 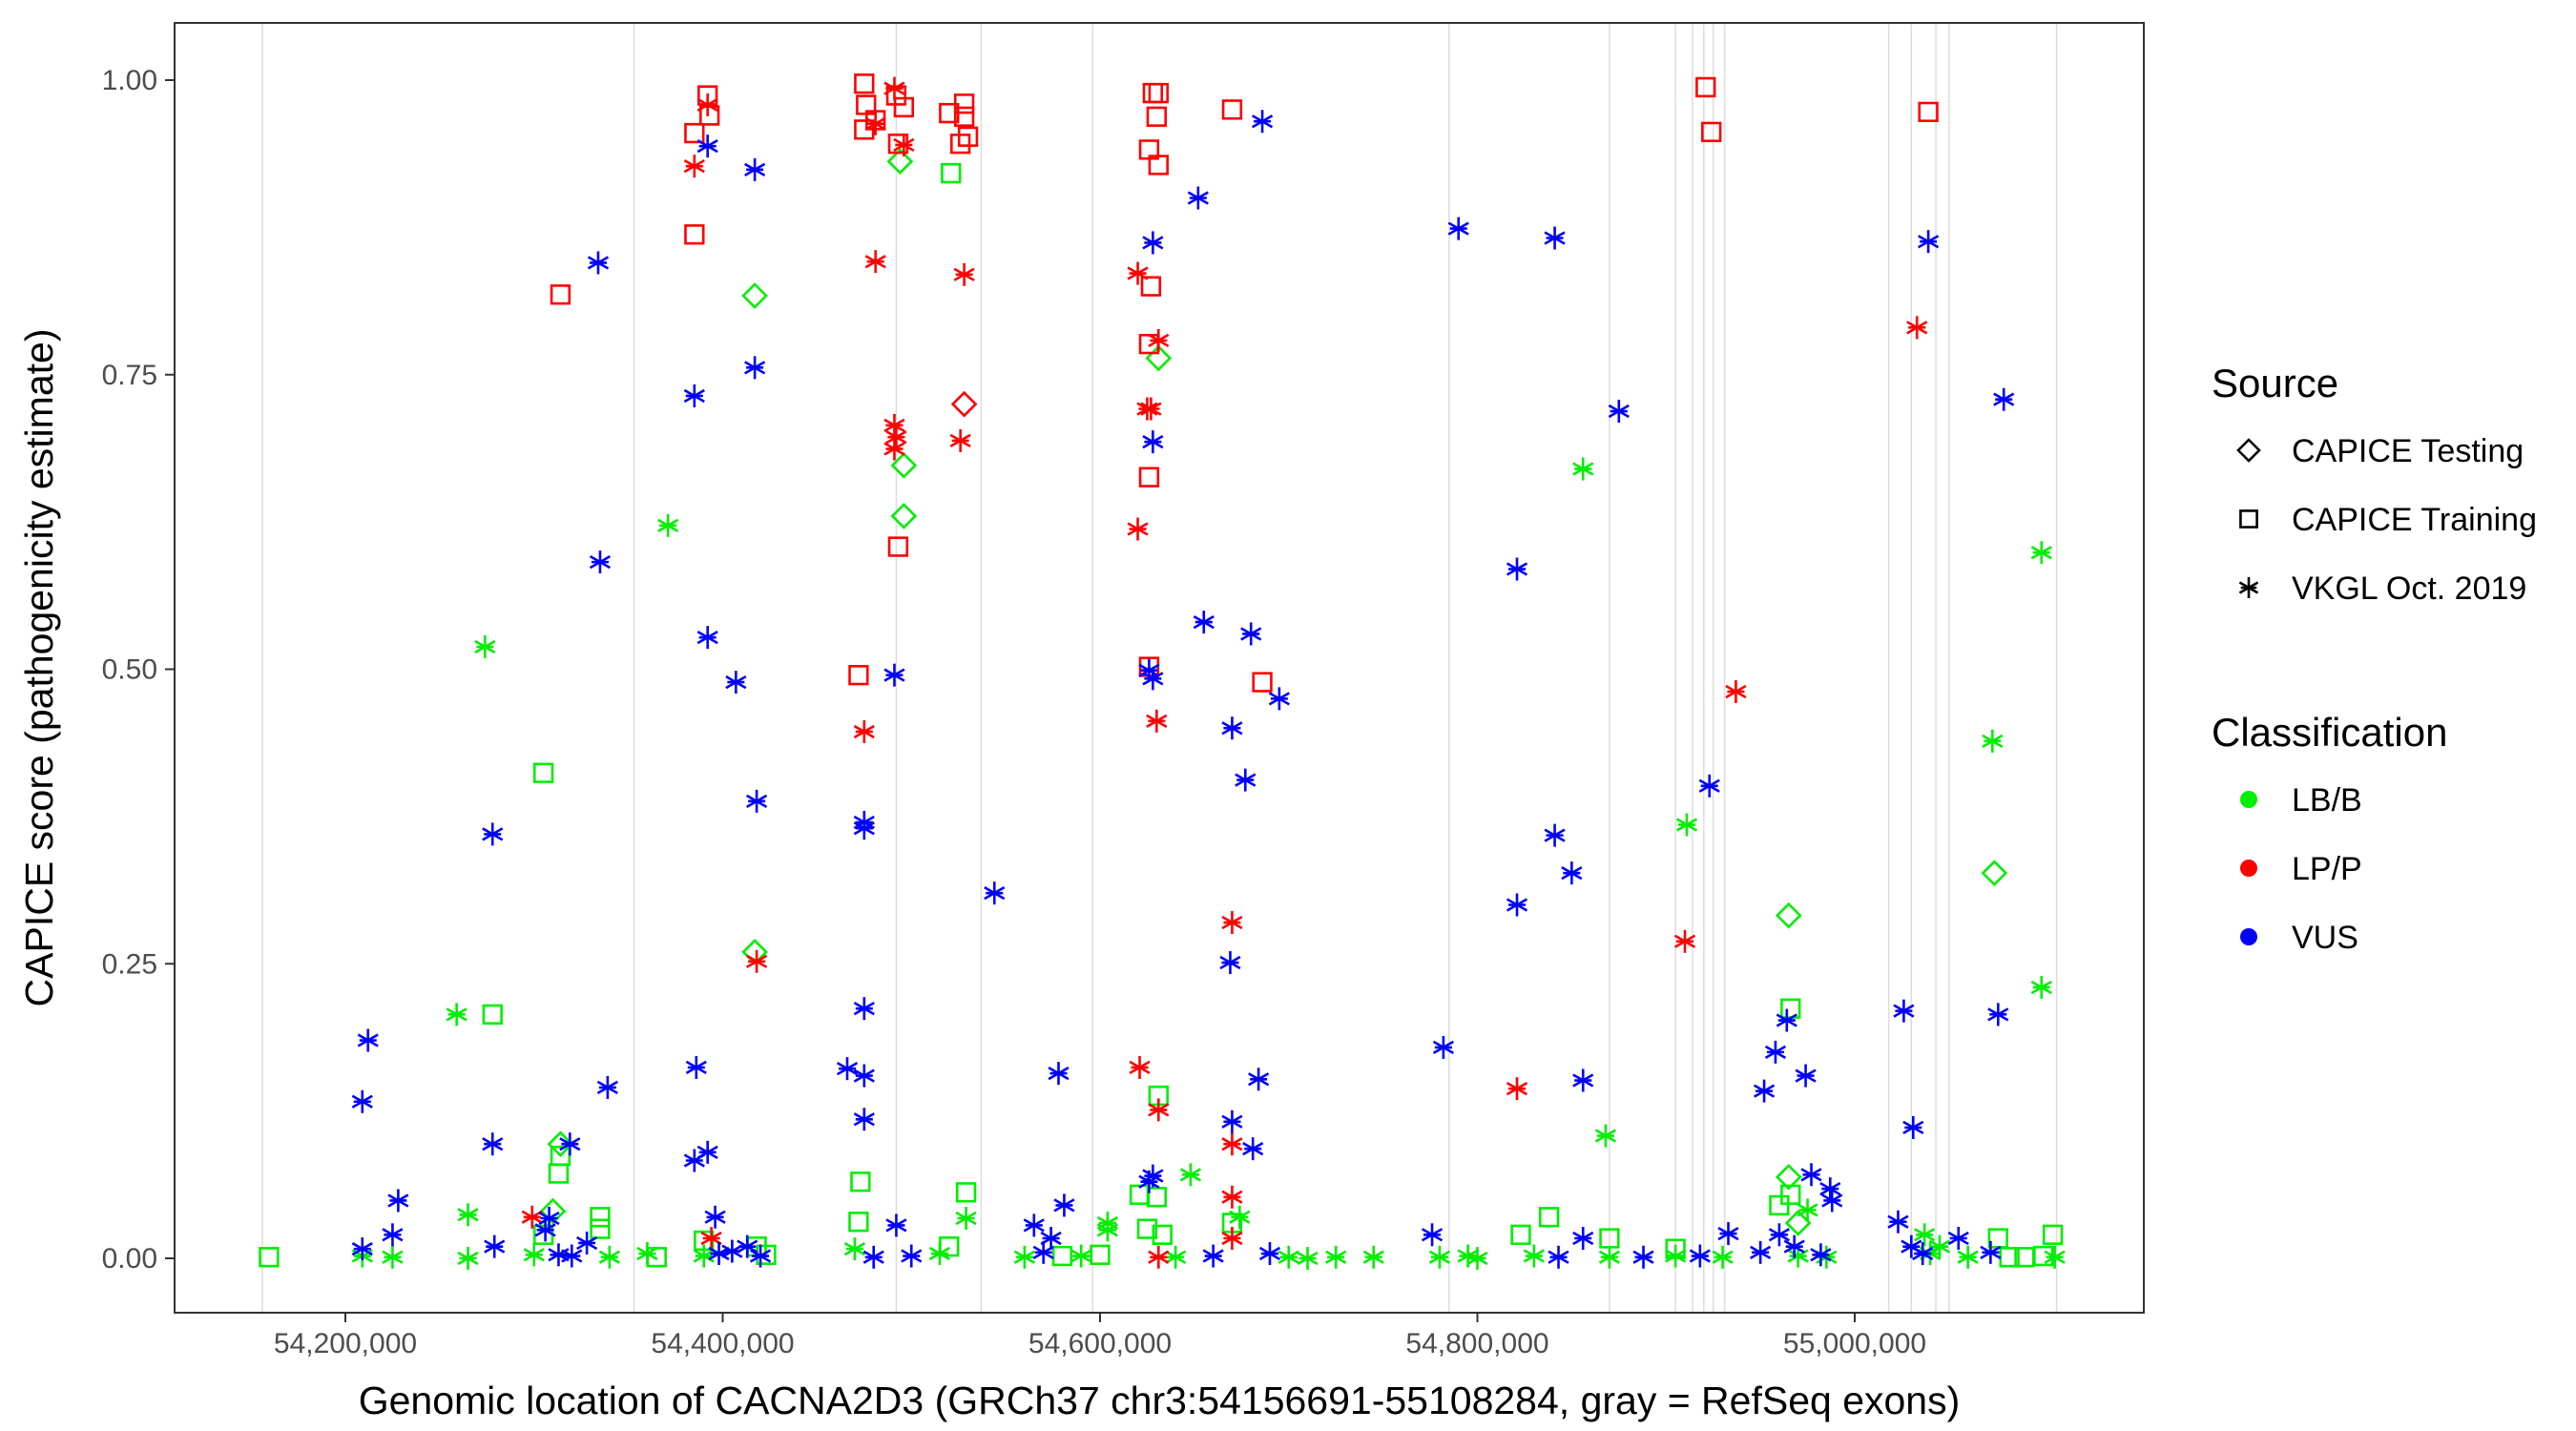 I want to click on x-tick-label: 54,400,000, so click(x=722, y=1343).